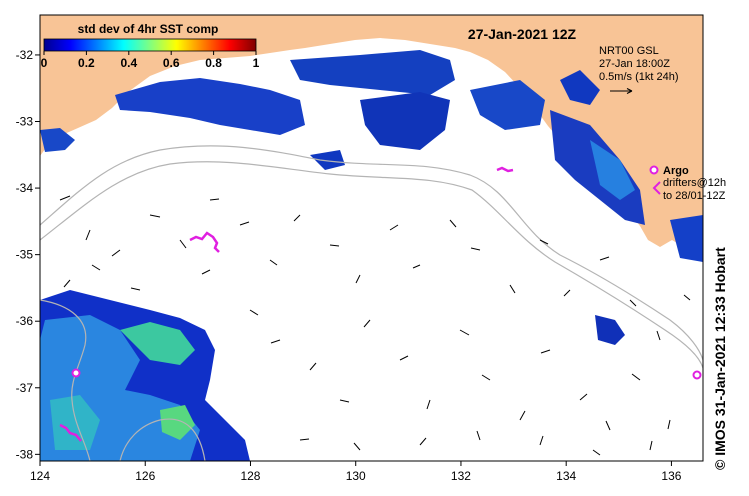 This screenshot has height=496, width=749. I want to click on x-tick-label: 124, so click(40, 476).